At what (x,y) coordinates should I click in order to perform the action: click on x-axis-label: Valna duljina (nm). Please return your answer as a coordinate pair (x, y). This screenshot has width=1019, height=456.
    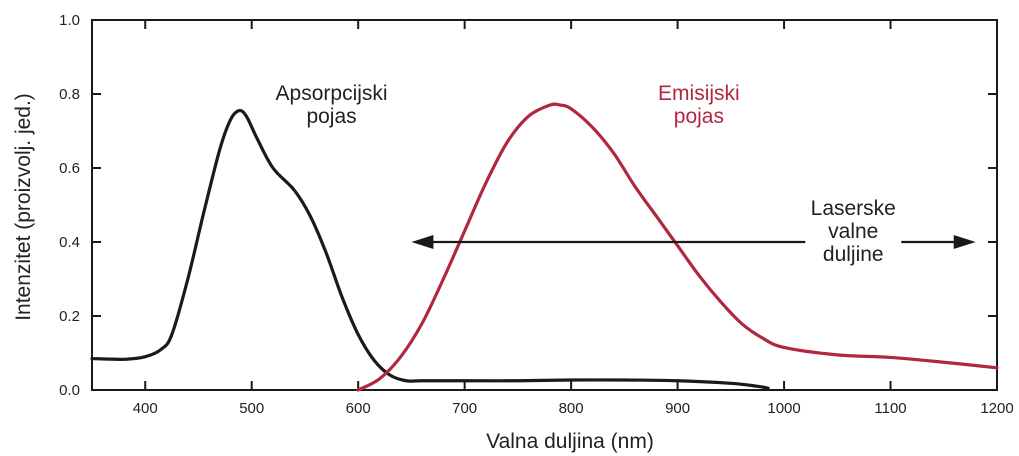
    Looking at the image, I should click on (570, 441).